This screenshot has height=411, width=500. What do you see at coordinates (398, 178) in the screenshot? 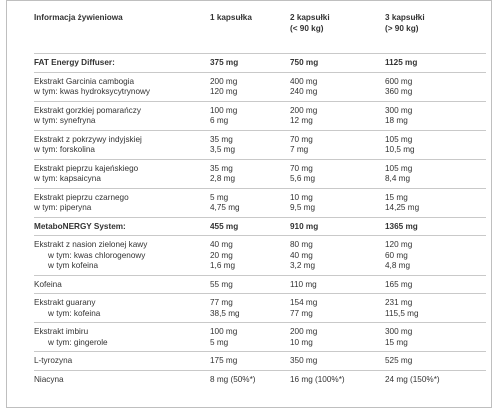
I see `amount-value: 8,4 mg` at bounding box center [398, 178].